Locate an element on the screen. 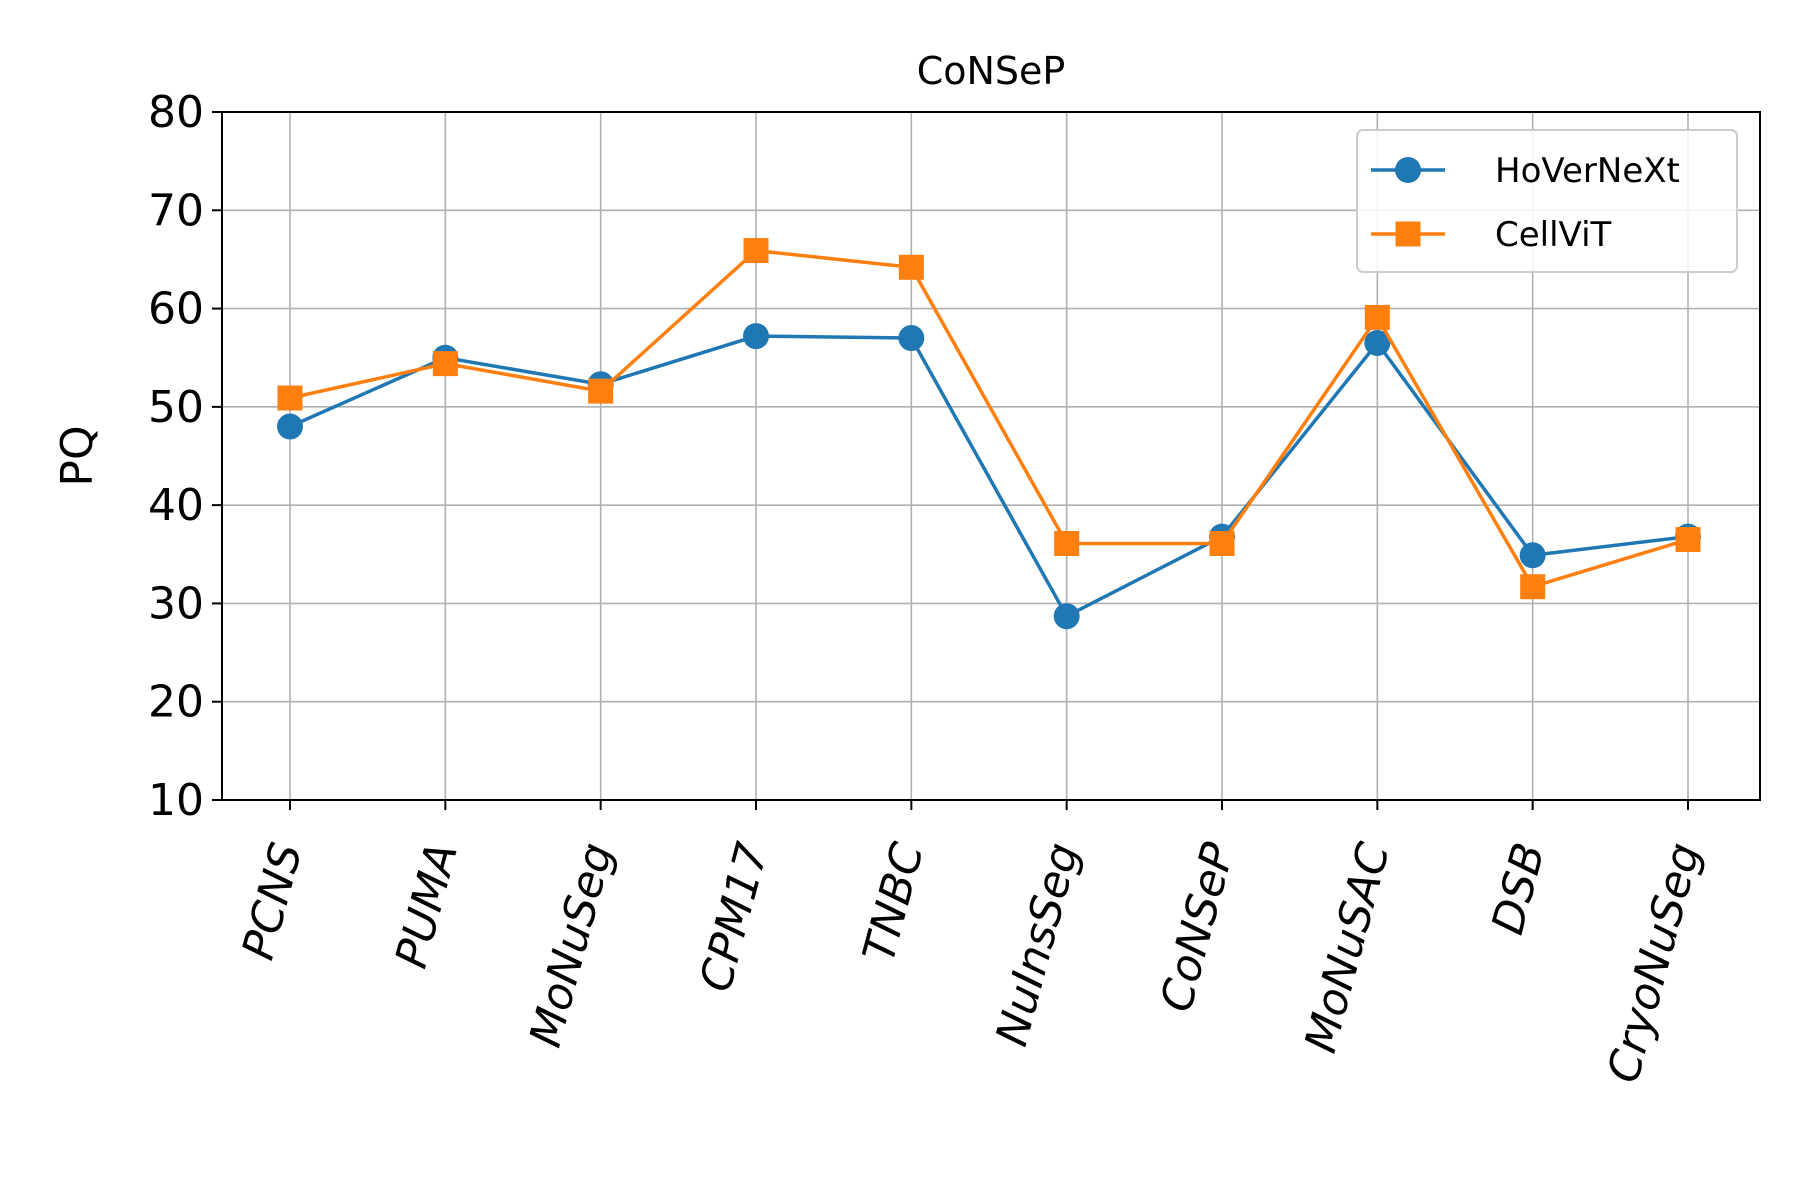 This screenshot has width=1800, height=1200. chart-title: CoNSeP is located at coordinates (991, 71).